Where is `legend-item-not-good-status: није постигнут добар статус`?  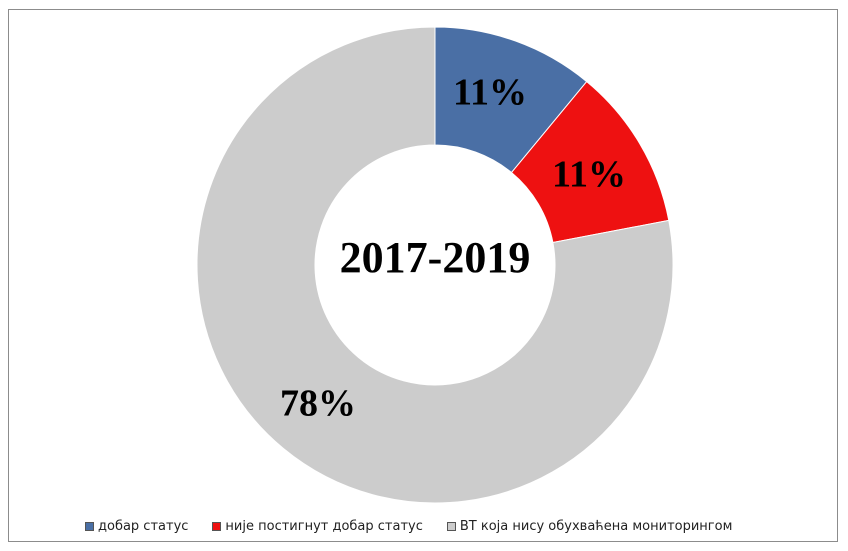
legend-item-not-good-status: није постигнут добар статус is located at coordinates (317, 526).